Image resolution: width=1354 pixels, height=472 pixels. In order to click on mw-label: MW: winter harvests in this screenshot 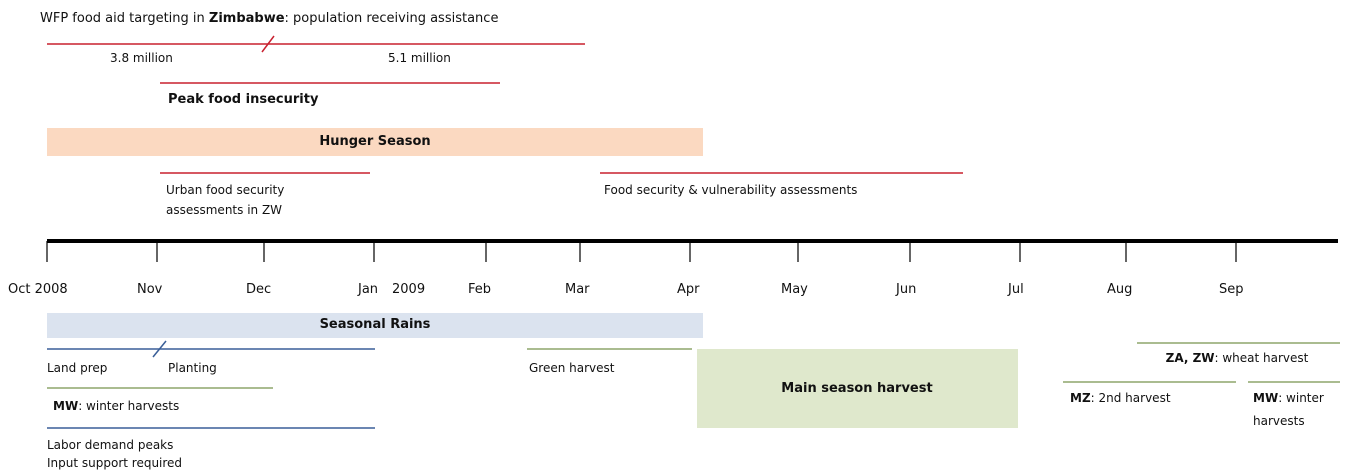, I will do `click(116, 406)`.